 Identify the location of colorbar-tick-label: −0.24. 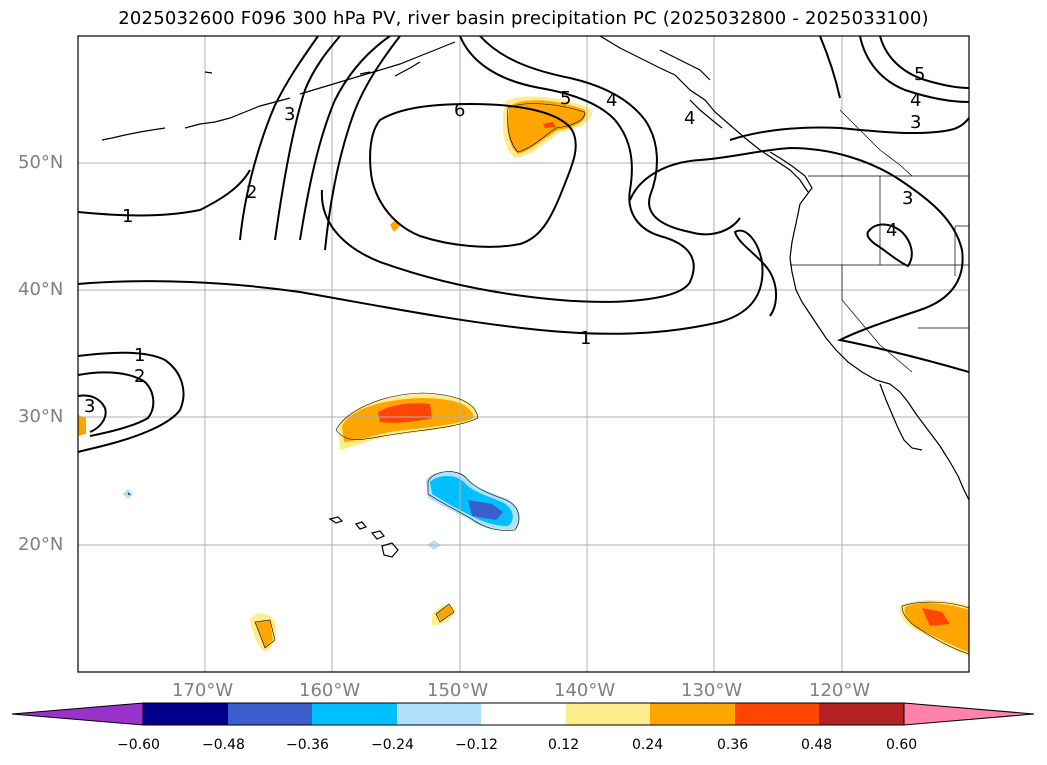
(392, 745).